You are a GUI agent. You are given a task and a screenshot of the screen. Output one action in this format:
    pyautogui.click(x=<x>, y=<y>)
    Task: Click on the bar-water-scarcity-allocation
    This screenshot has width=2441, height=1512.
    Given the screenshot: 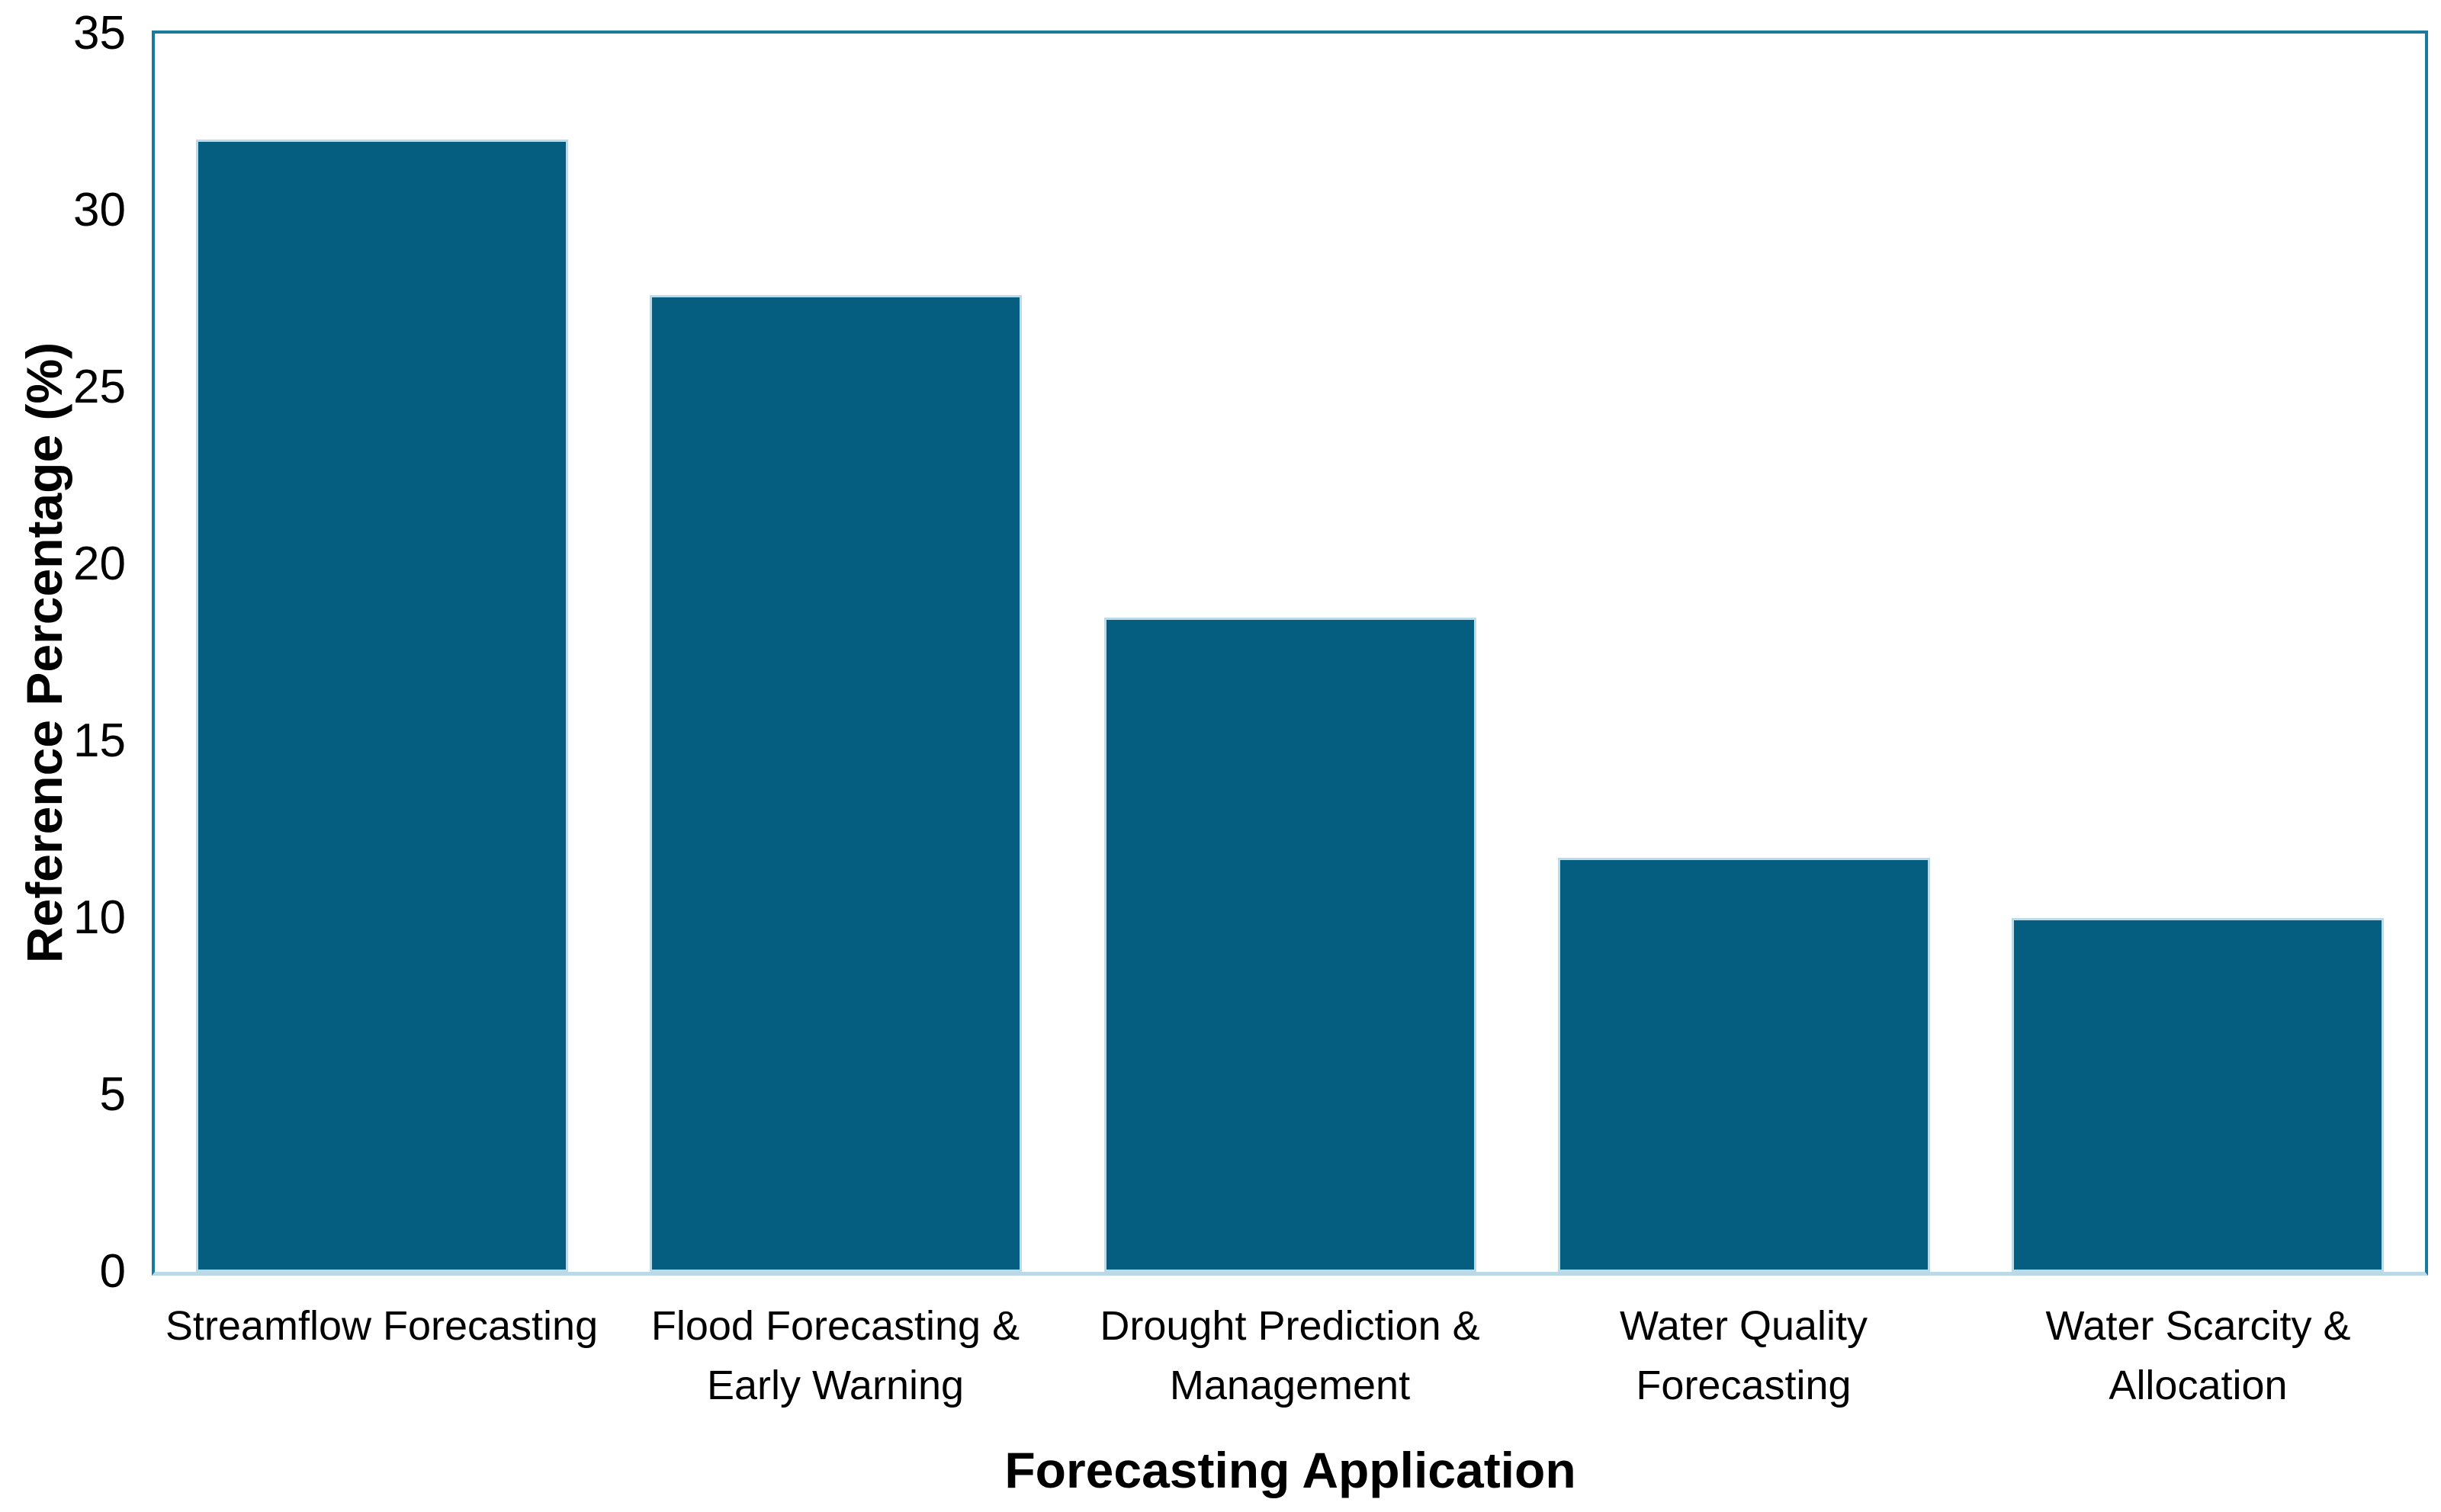 What is the action you would take?
    pyautogui.click(x=2198, y=1095)
    